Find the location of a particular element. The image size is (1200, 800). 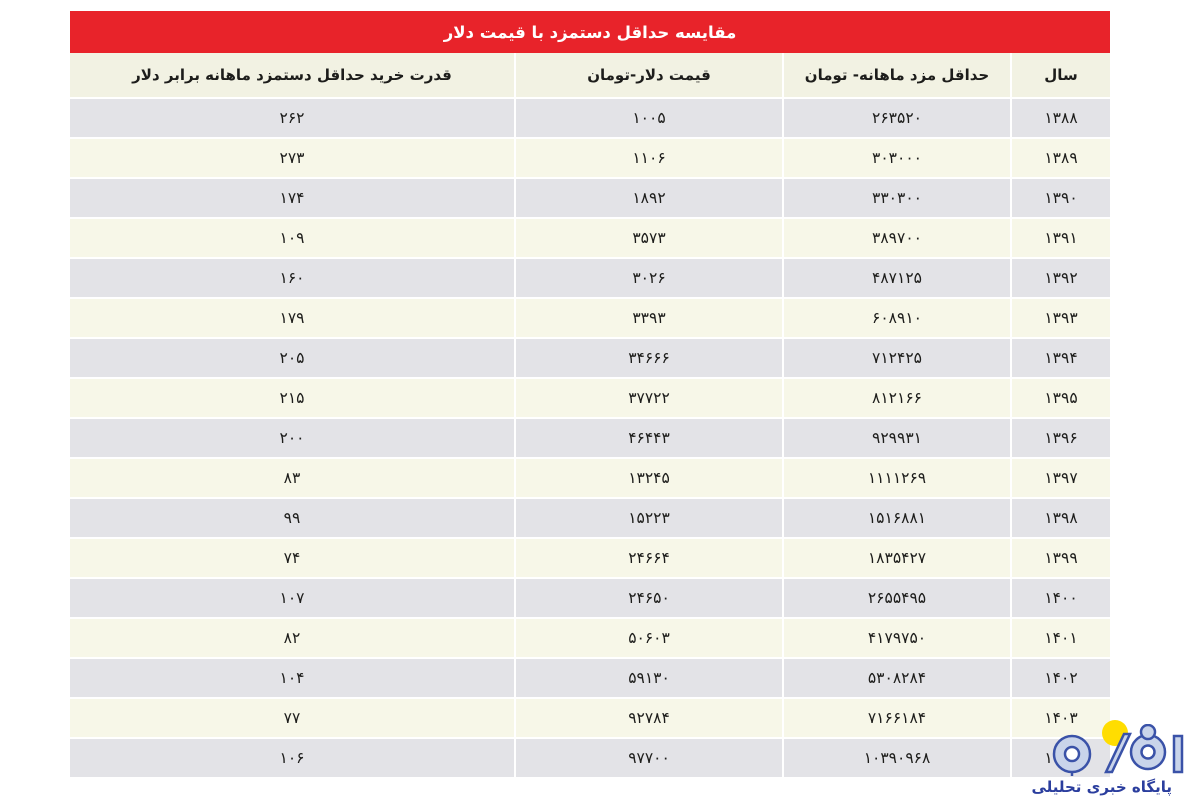

column-header-year: سال is located at coordinates (1060, 75).